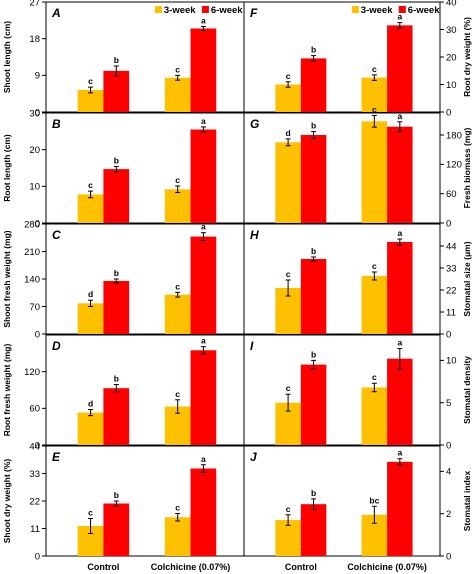 This screenshot has width=474, height=574. Describe the element at coordinates (451, 85) in the screenshot. I see `y-tick-label: 10` at that location.